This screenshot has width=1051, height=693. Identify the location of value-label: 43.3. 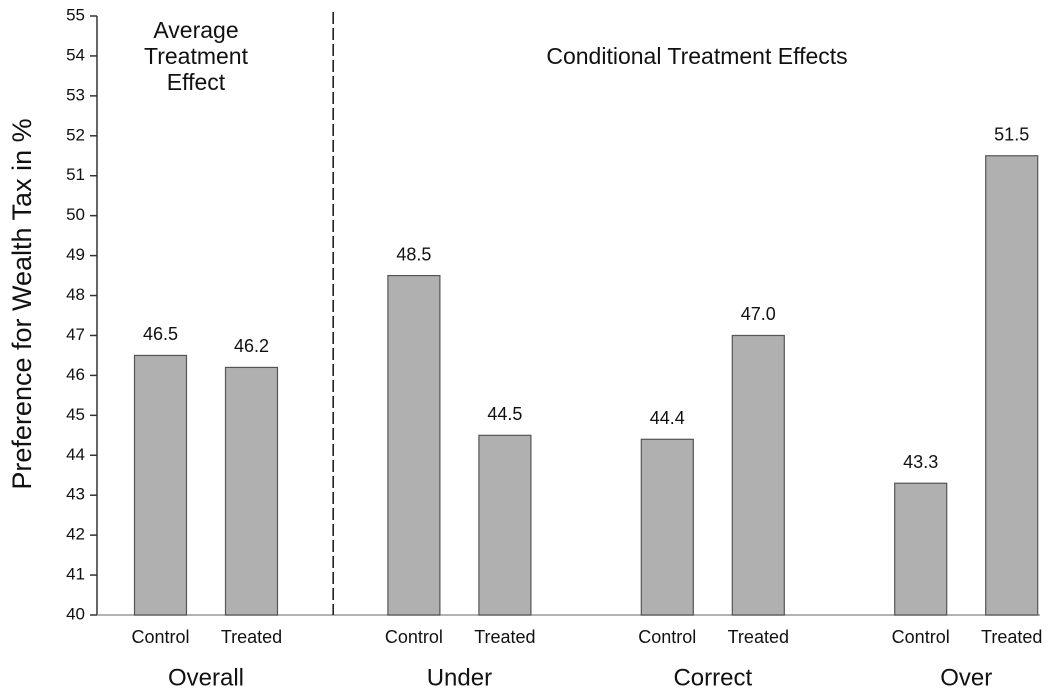
(920, 462).